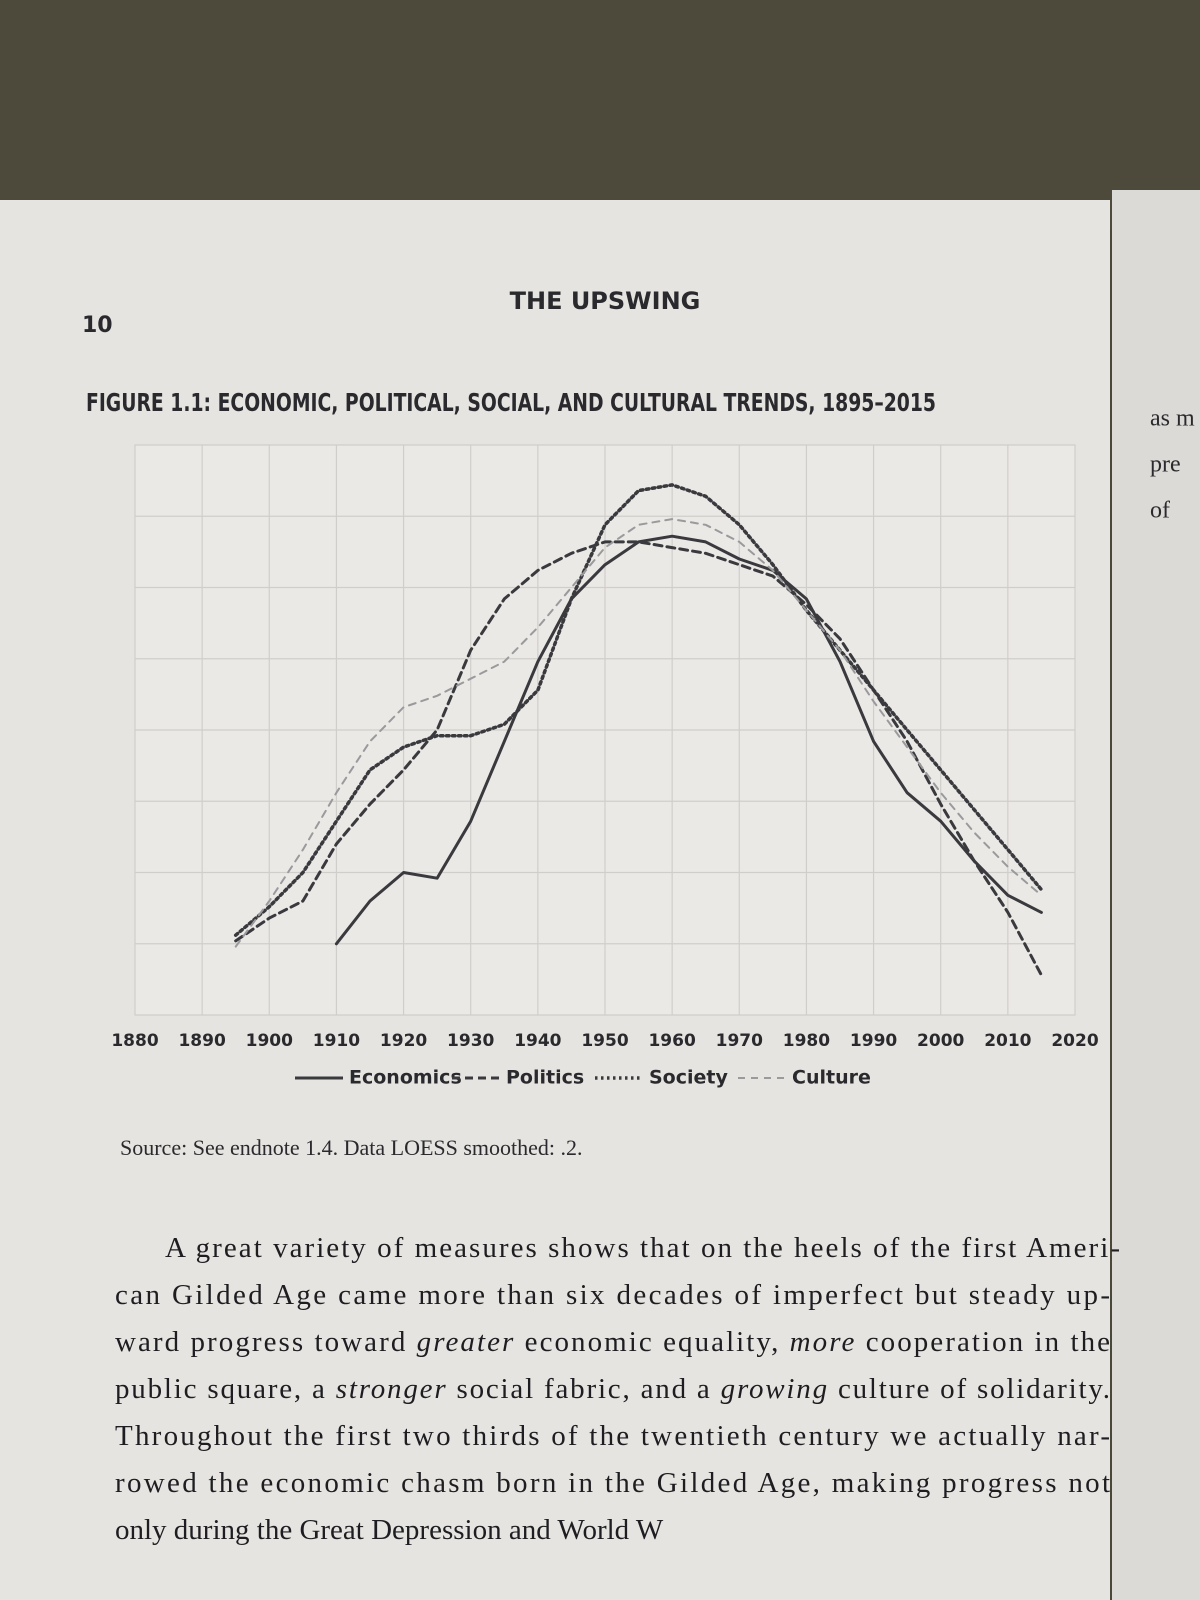 Image resolution: width=1200 pixels, height=1600 pixels. Describe the element at coordinates (224, 1389) in the screenshot. I see `text-run: public square, a` at that location.